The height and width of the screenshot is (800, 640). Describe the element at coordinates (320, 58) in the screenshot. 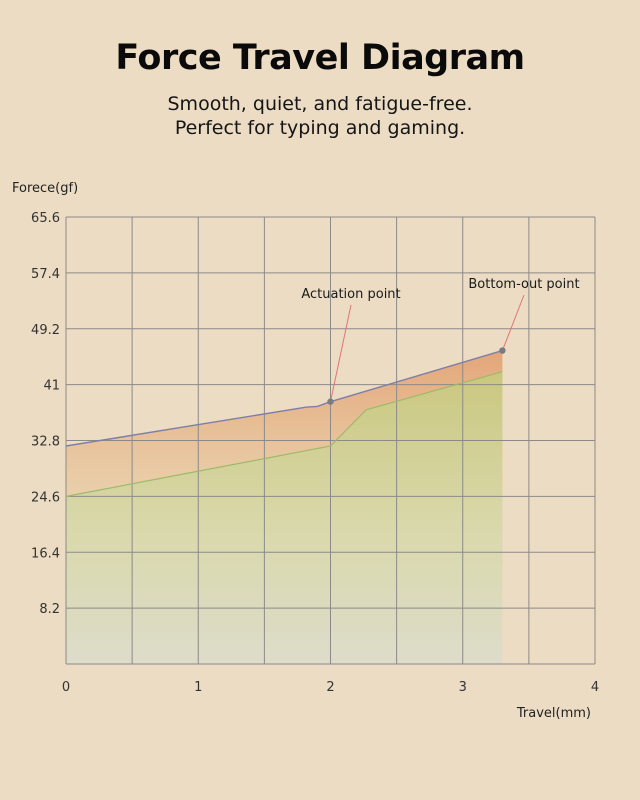

I see `page-title: Force Travel Diagram` at that location.